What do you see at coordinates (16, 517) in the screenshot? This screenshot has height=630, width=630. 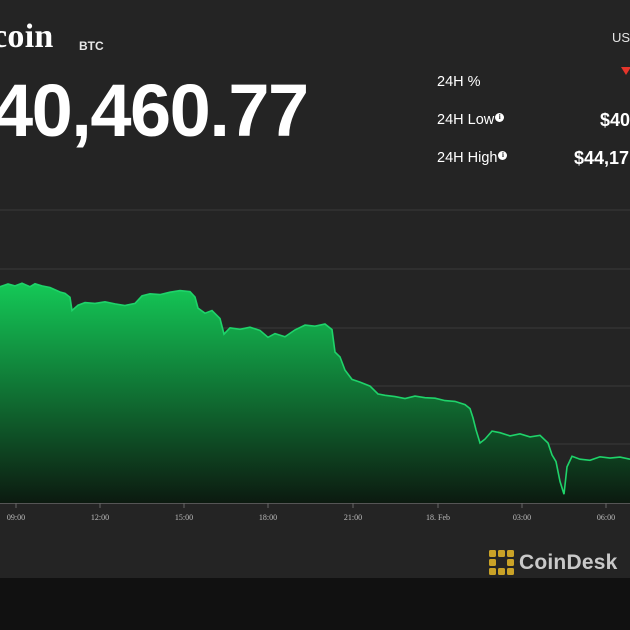 I see `x-tick-label: 09:00` at bounding box center [16, 517].